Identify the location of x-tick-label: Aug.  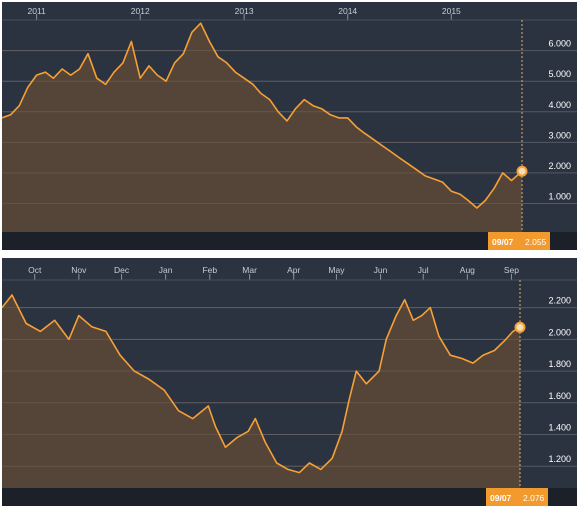
(467, 270).